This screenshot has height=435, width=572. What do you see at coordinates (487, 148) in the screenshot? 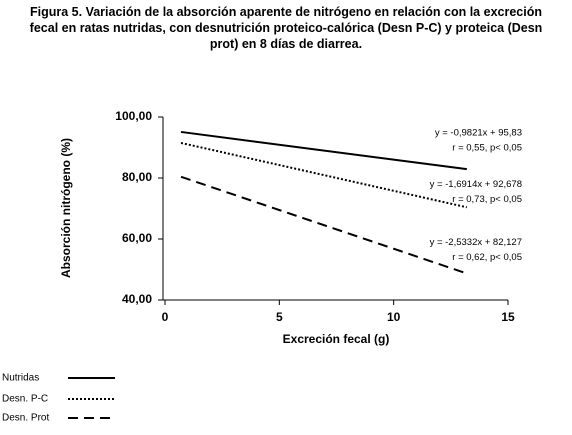
I see `annotation-stats: r = 0,55, p< 0,05` at bounding box center [487, 148].